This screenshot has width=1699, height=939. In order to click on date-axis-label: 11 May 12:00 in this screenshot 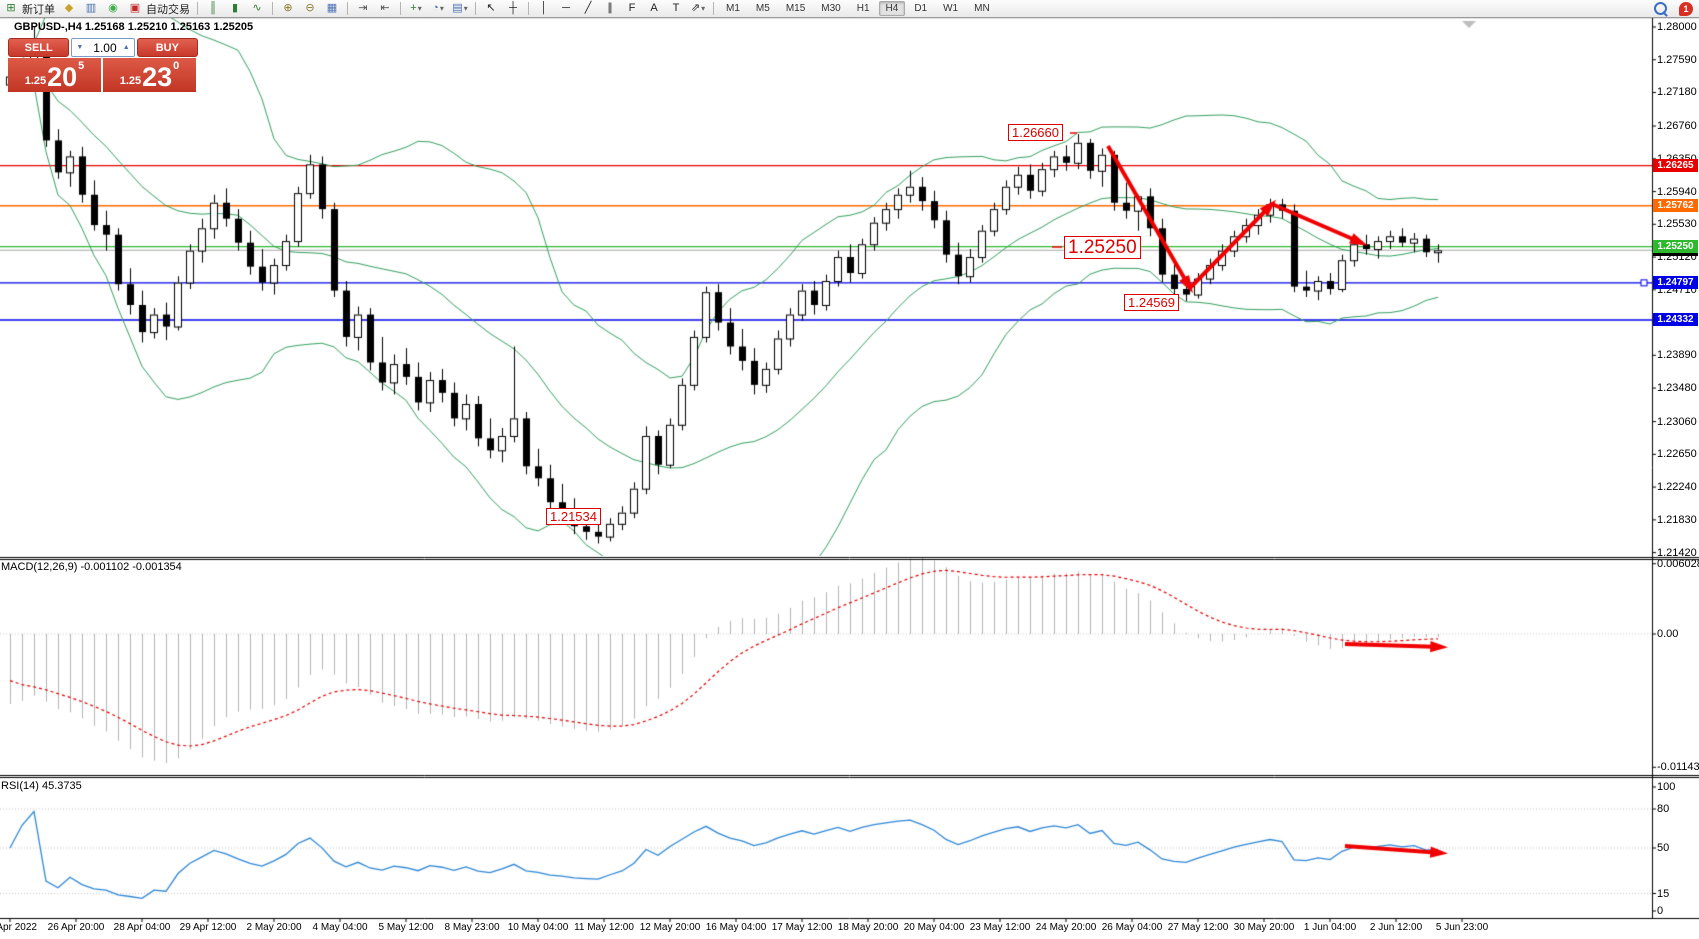, I will do `click(604, 927)`.